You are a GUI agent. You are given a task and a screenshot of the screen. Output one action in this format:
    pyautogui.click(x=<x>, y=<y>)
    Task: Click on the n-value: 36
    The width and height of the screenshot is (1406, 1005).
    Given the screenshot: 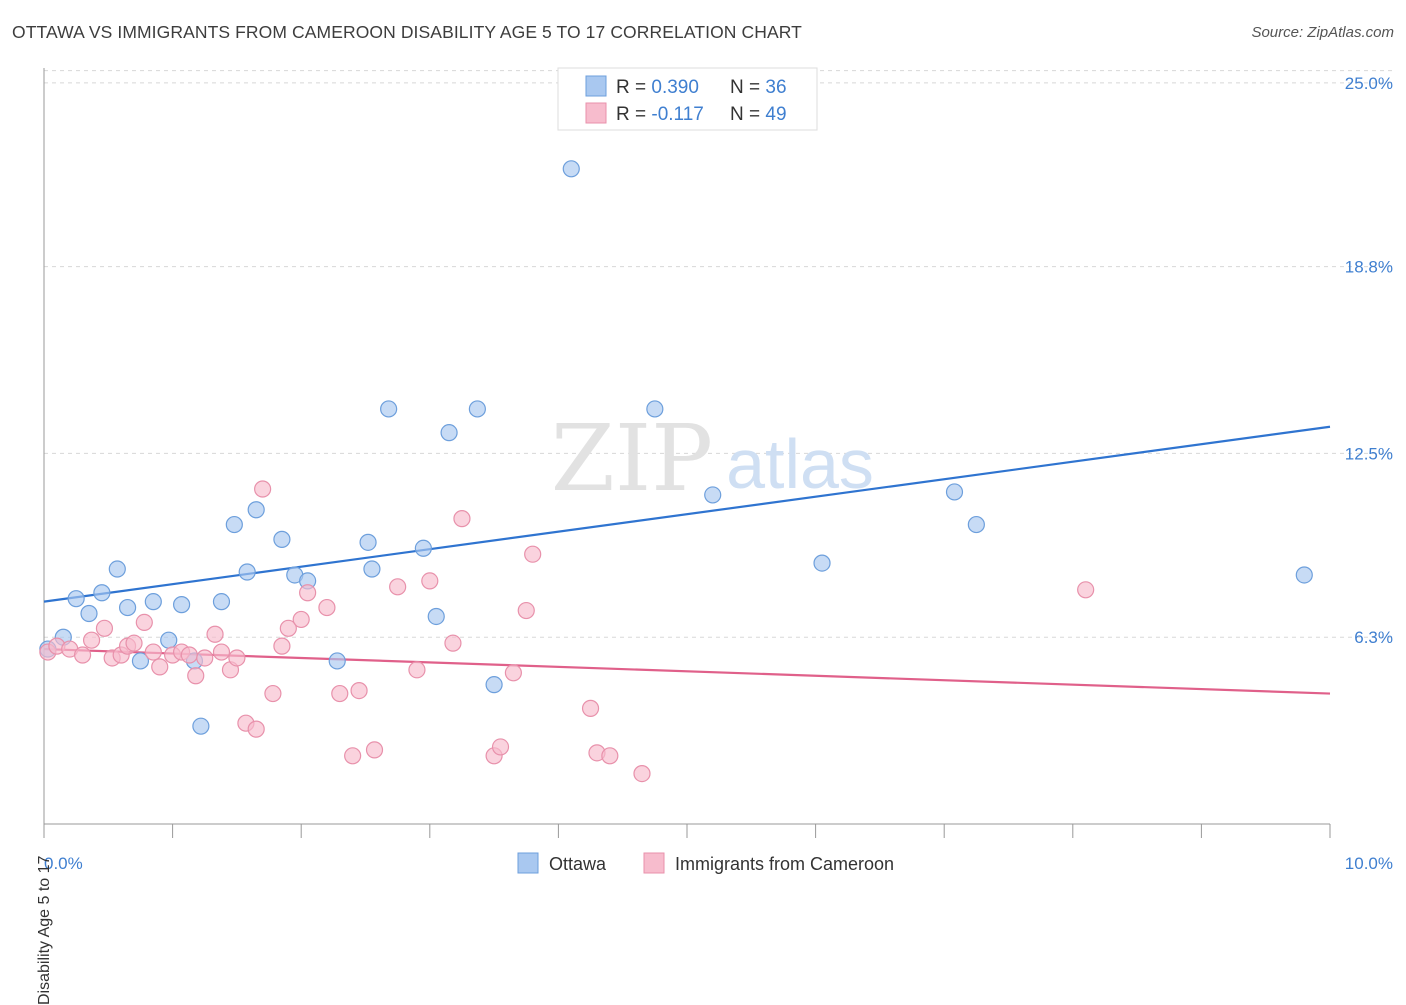 What is the action you would take?
    pyautogui.click(x=775, y=87)
    